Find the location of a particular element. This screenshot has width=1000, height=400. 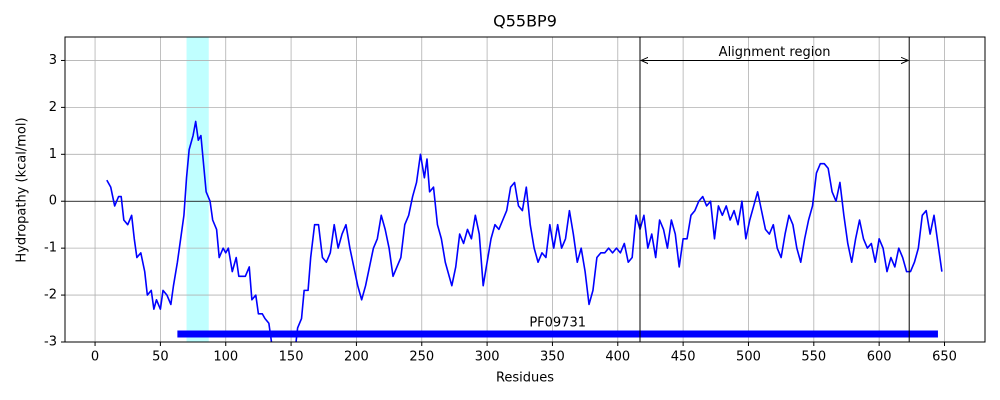

highlight-span is located at coordinates (197, 189).